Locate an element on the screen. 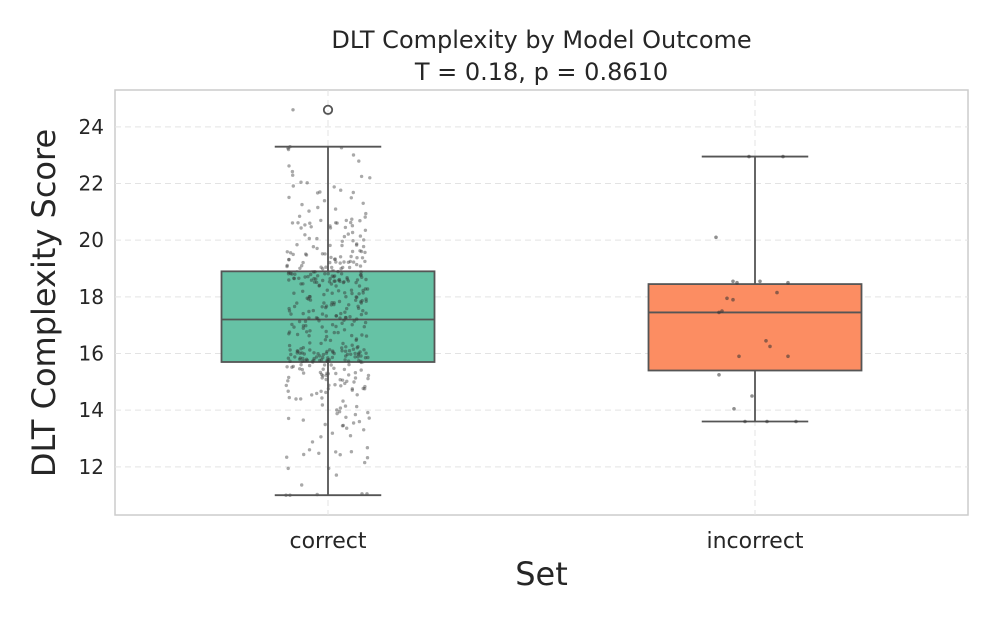  box-correct is located at coordinates (328, 300).